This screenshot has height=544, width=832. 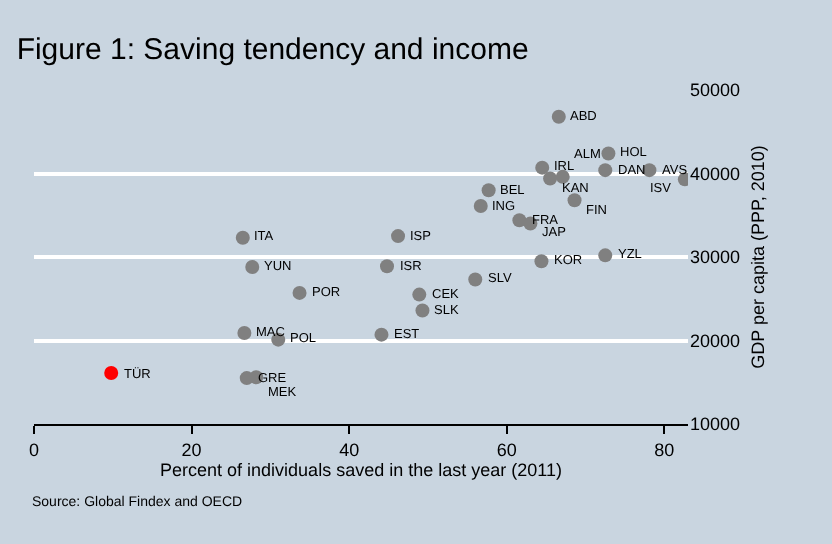 I want to click on x-tick-label: 80, so click(x=664, y=449).